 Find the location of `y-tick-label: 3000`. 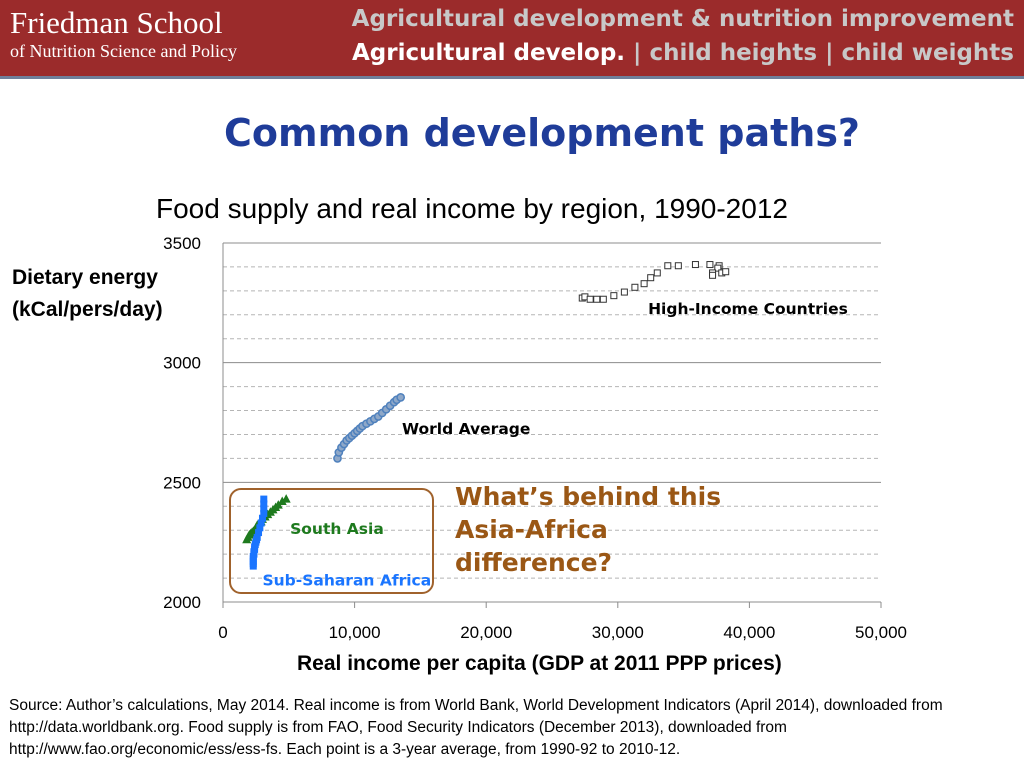

y-tick-label: 3000 is located at coordinates (182, 363).